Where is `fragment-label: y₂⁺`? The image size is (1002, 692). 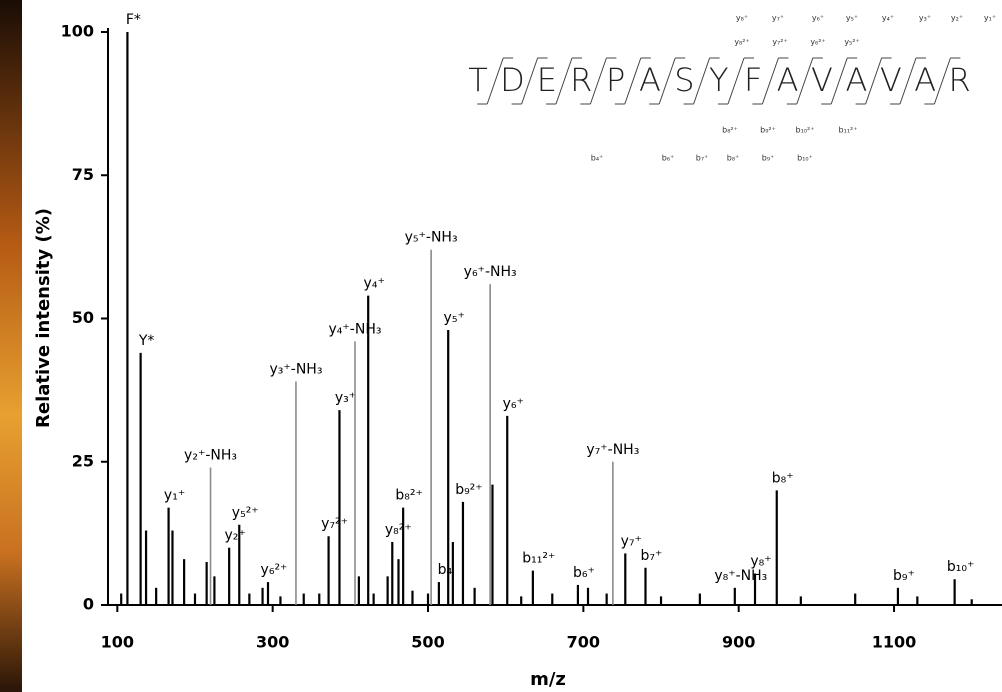
fragment-label: y₂⁺ is located at coordinates (957, 18).